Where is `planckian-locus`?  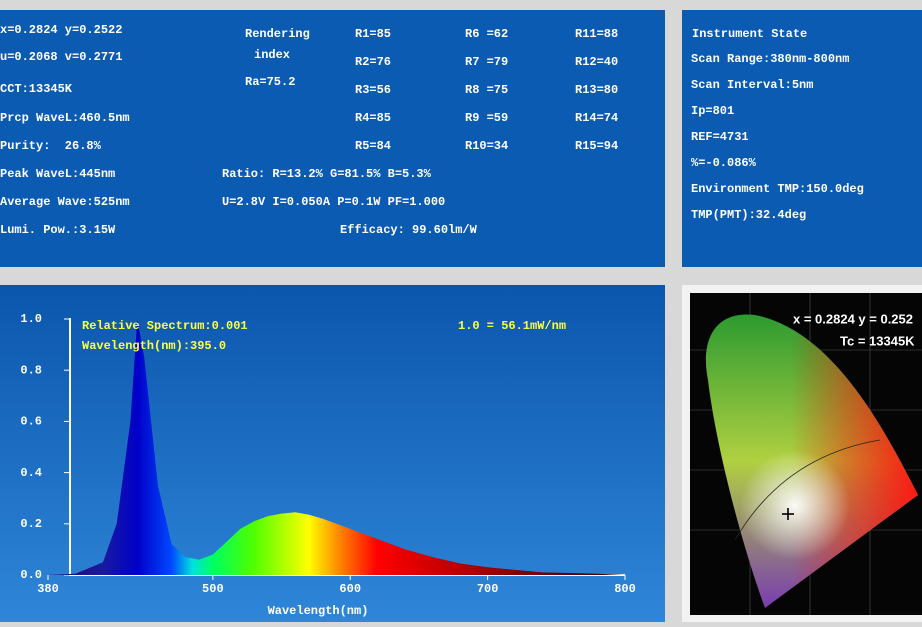
planckian-locus is located at coordinates (807, 490).